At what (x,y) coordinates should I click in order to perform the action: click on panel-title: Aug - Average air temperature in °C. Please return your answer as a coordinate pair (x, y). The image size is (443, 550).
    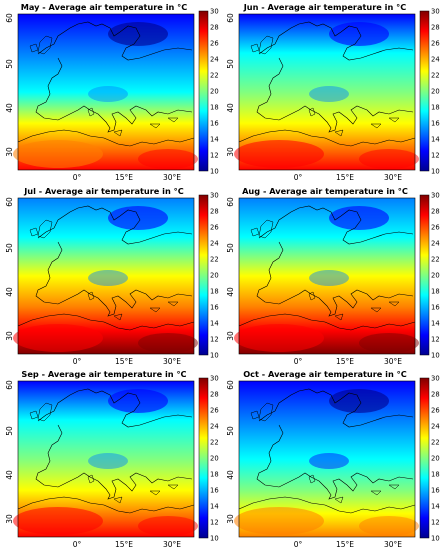
    Looking at the image, I should click on (325, 191).